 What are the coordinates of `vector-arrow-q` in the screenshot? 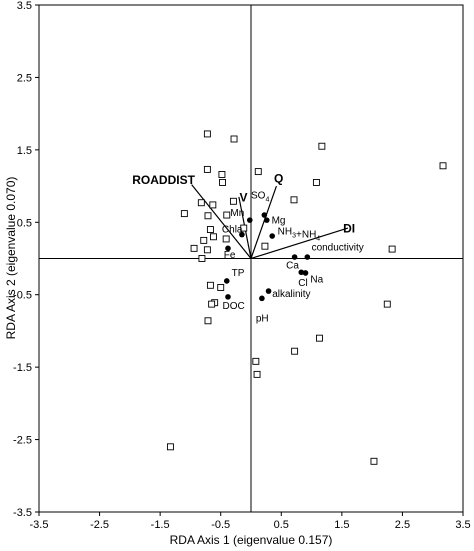 It's located at (264, 222).